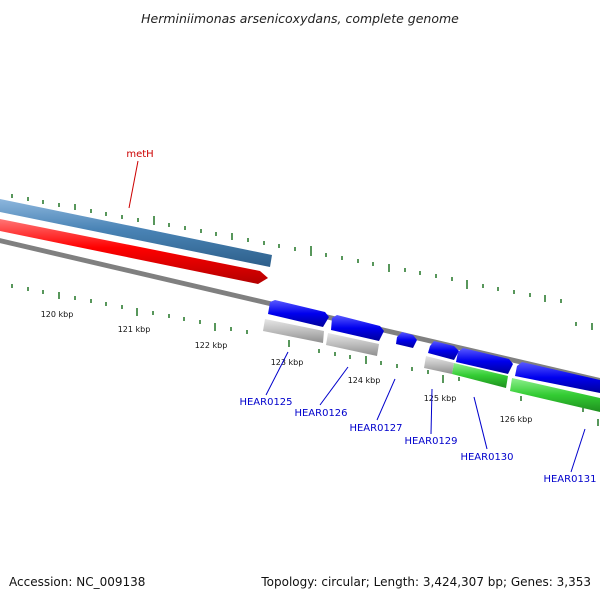 The image size is (600, 600). What do you see at coordinates (406, 340) in the screenshot?
I see `gene-arrow-hear0127` at bounding box center [406, 340].